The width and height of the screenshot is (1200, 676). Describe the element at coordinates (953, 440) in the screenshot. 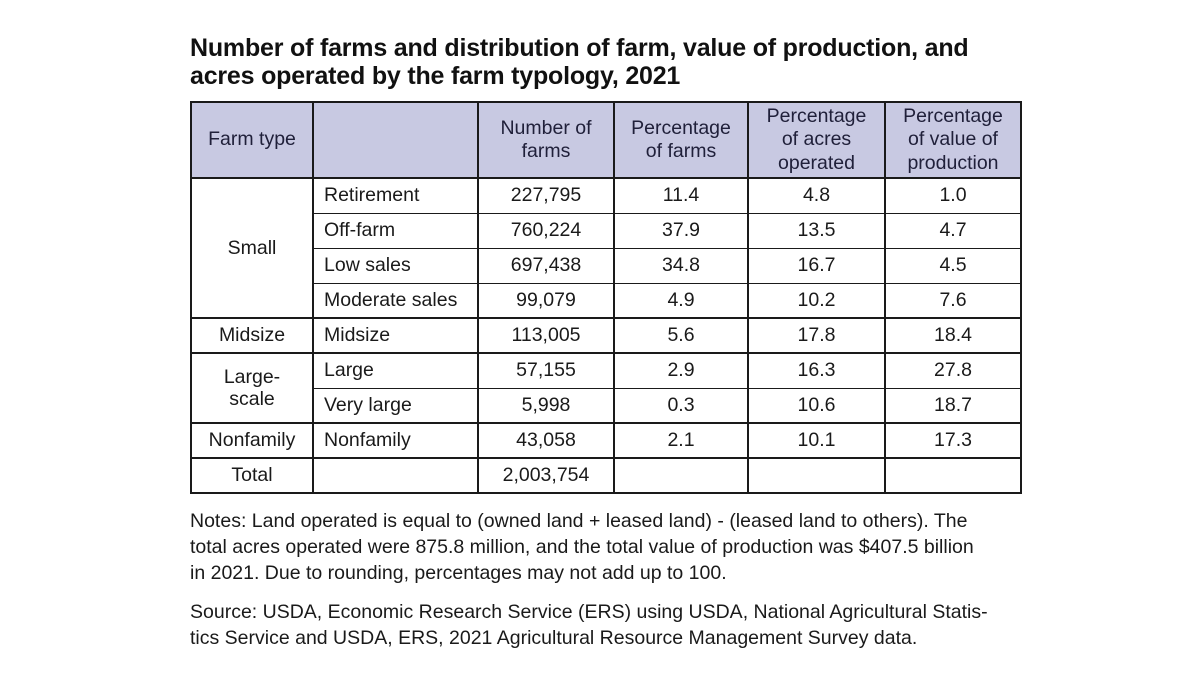

I see `pct-value-cell: 17.3` at that location.